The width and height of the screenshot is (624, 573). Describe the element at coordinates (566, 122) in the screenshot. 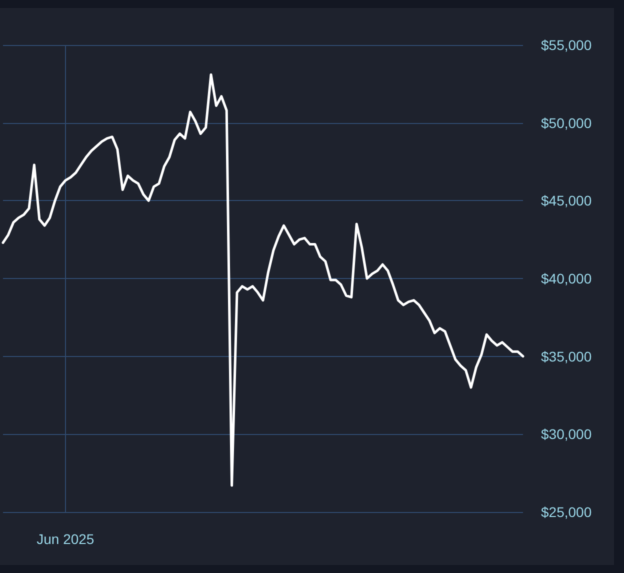

I see `y-tick-label: $50,000` at that location.